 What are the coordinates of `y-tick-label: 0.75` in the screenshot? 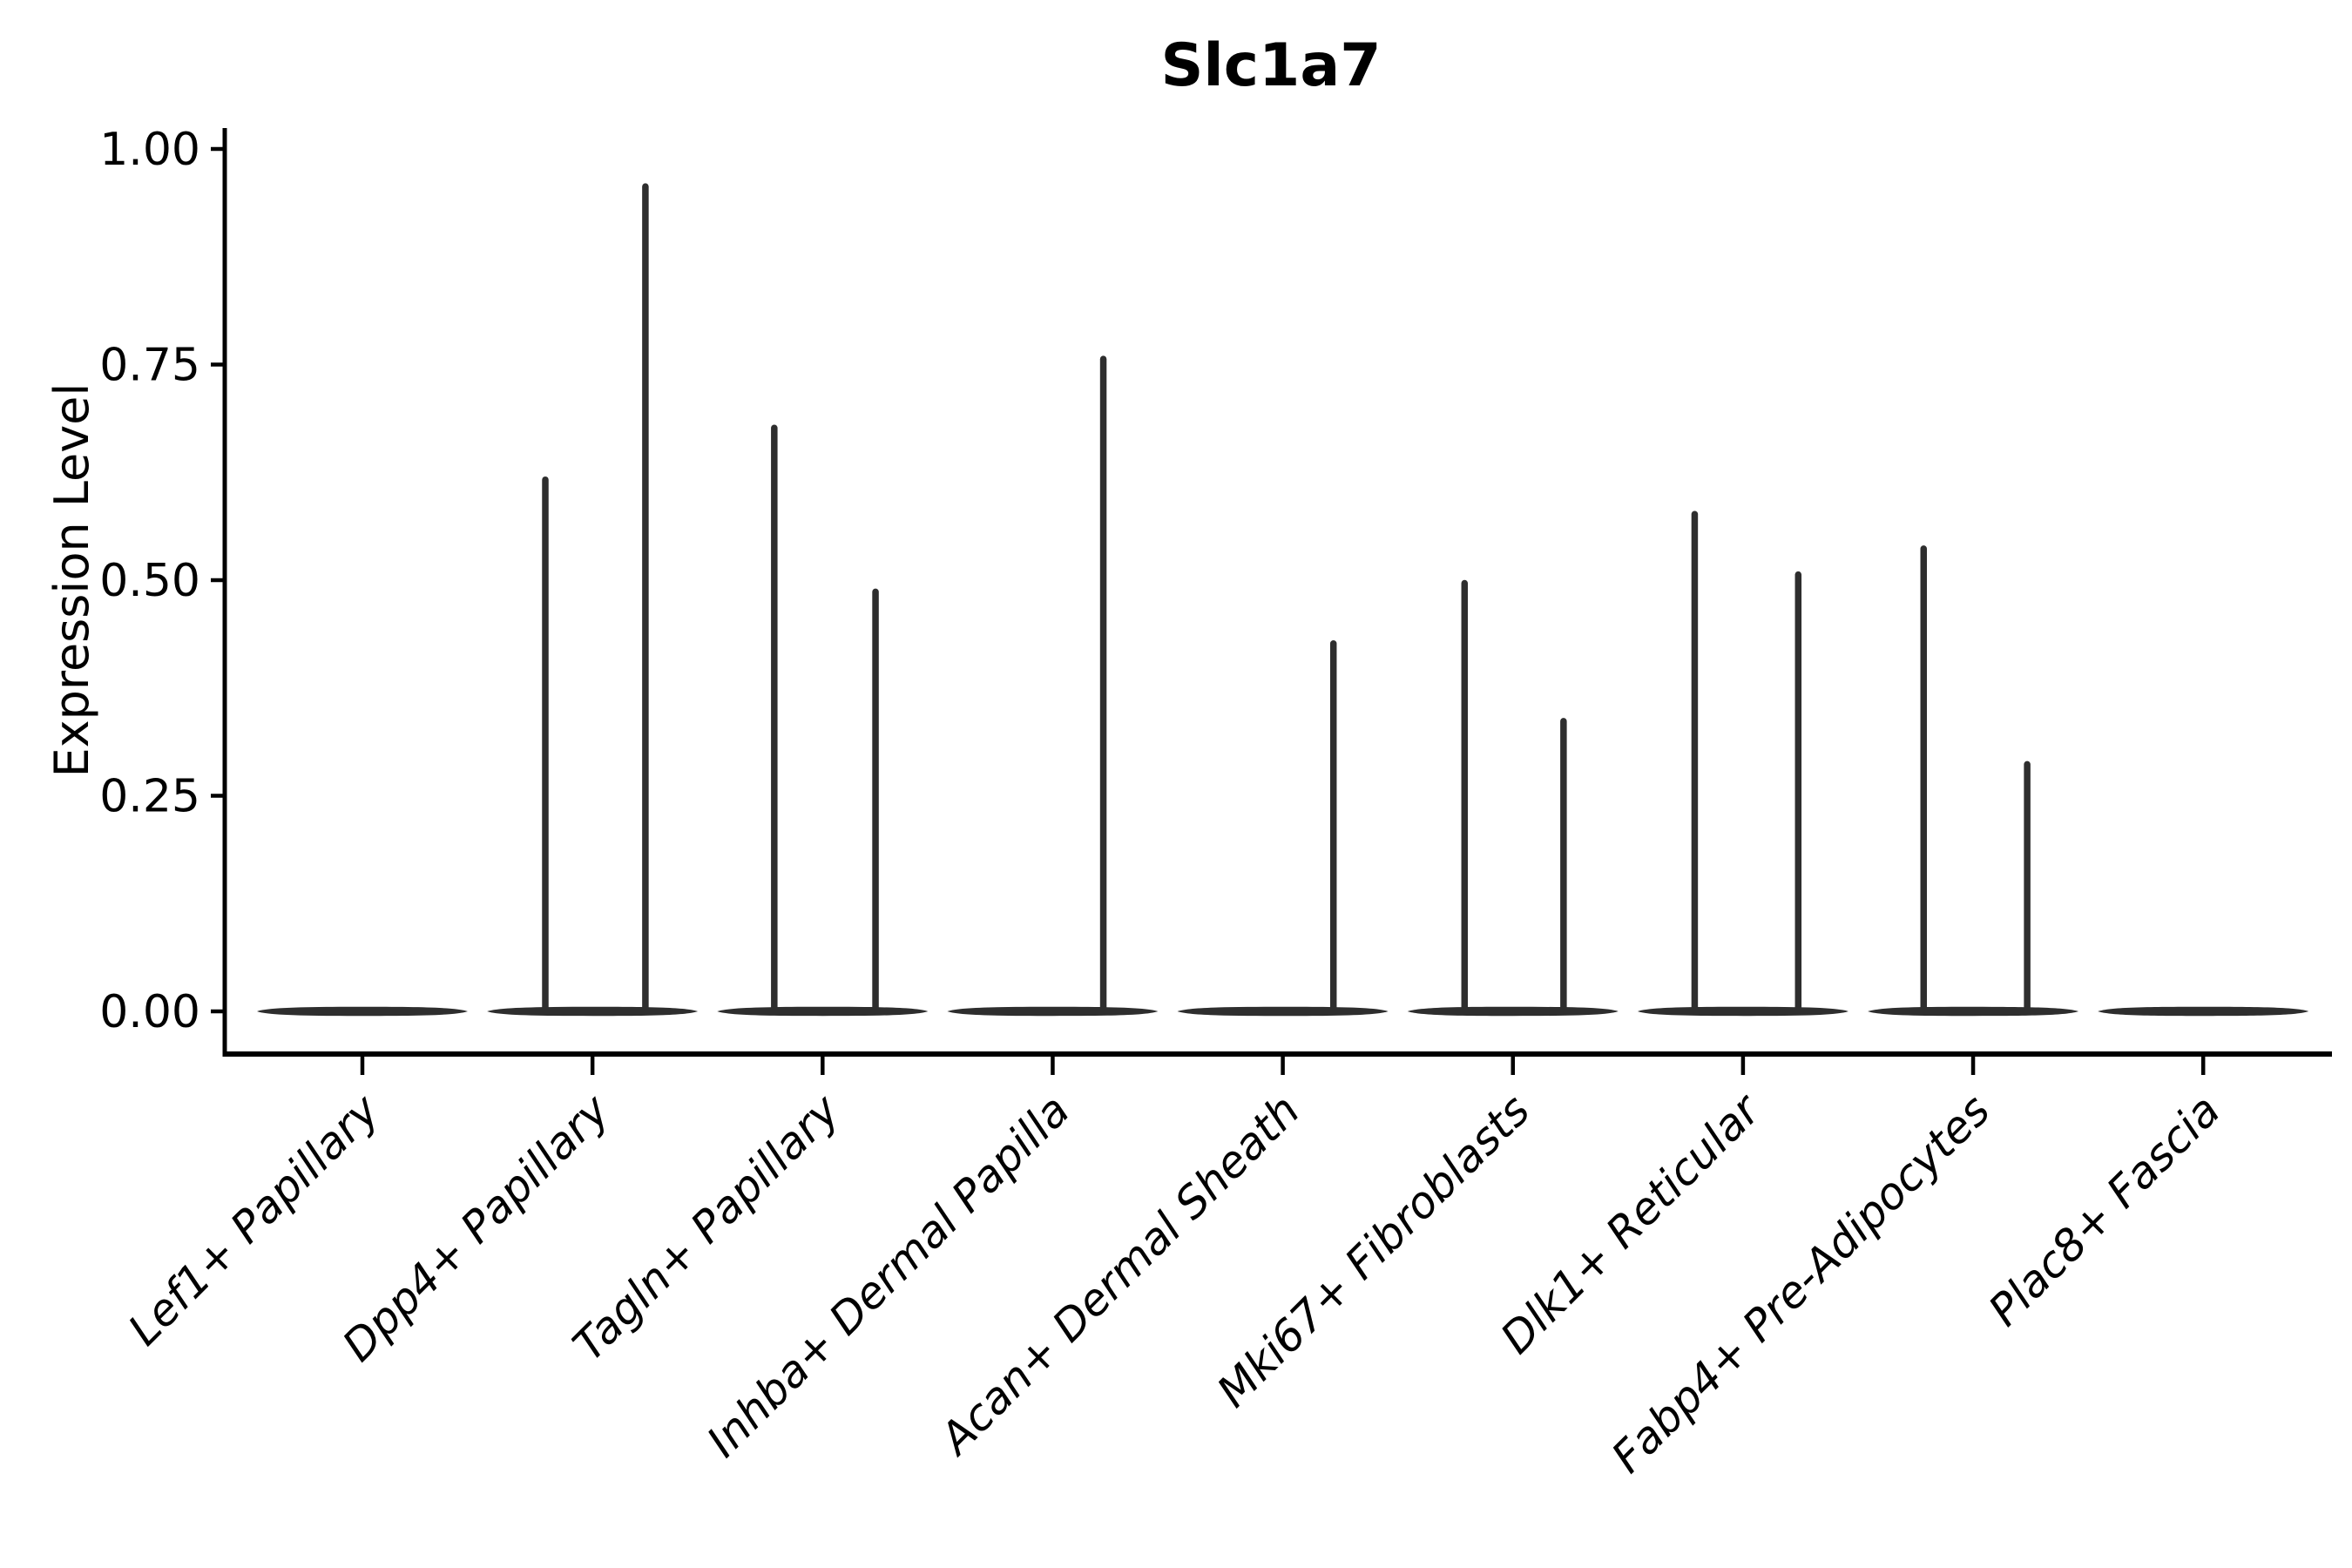 It's located at (150, 366).